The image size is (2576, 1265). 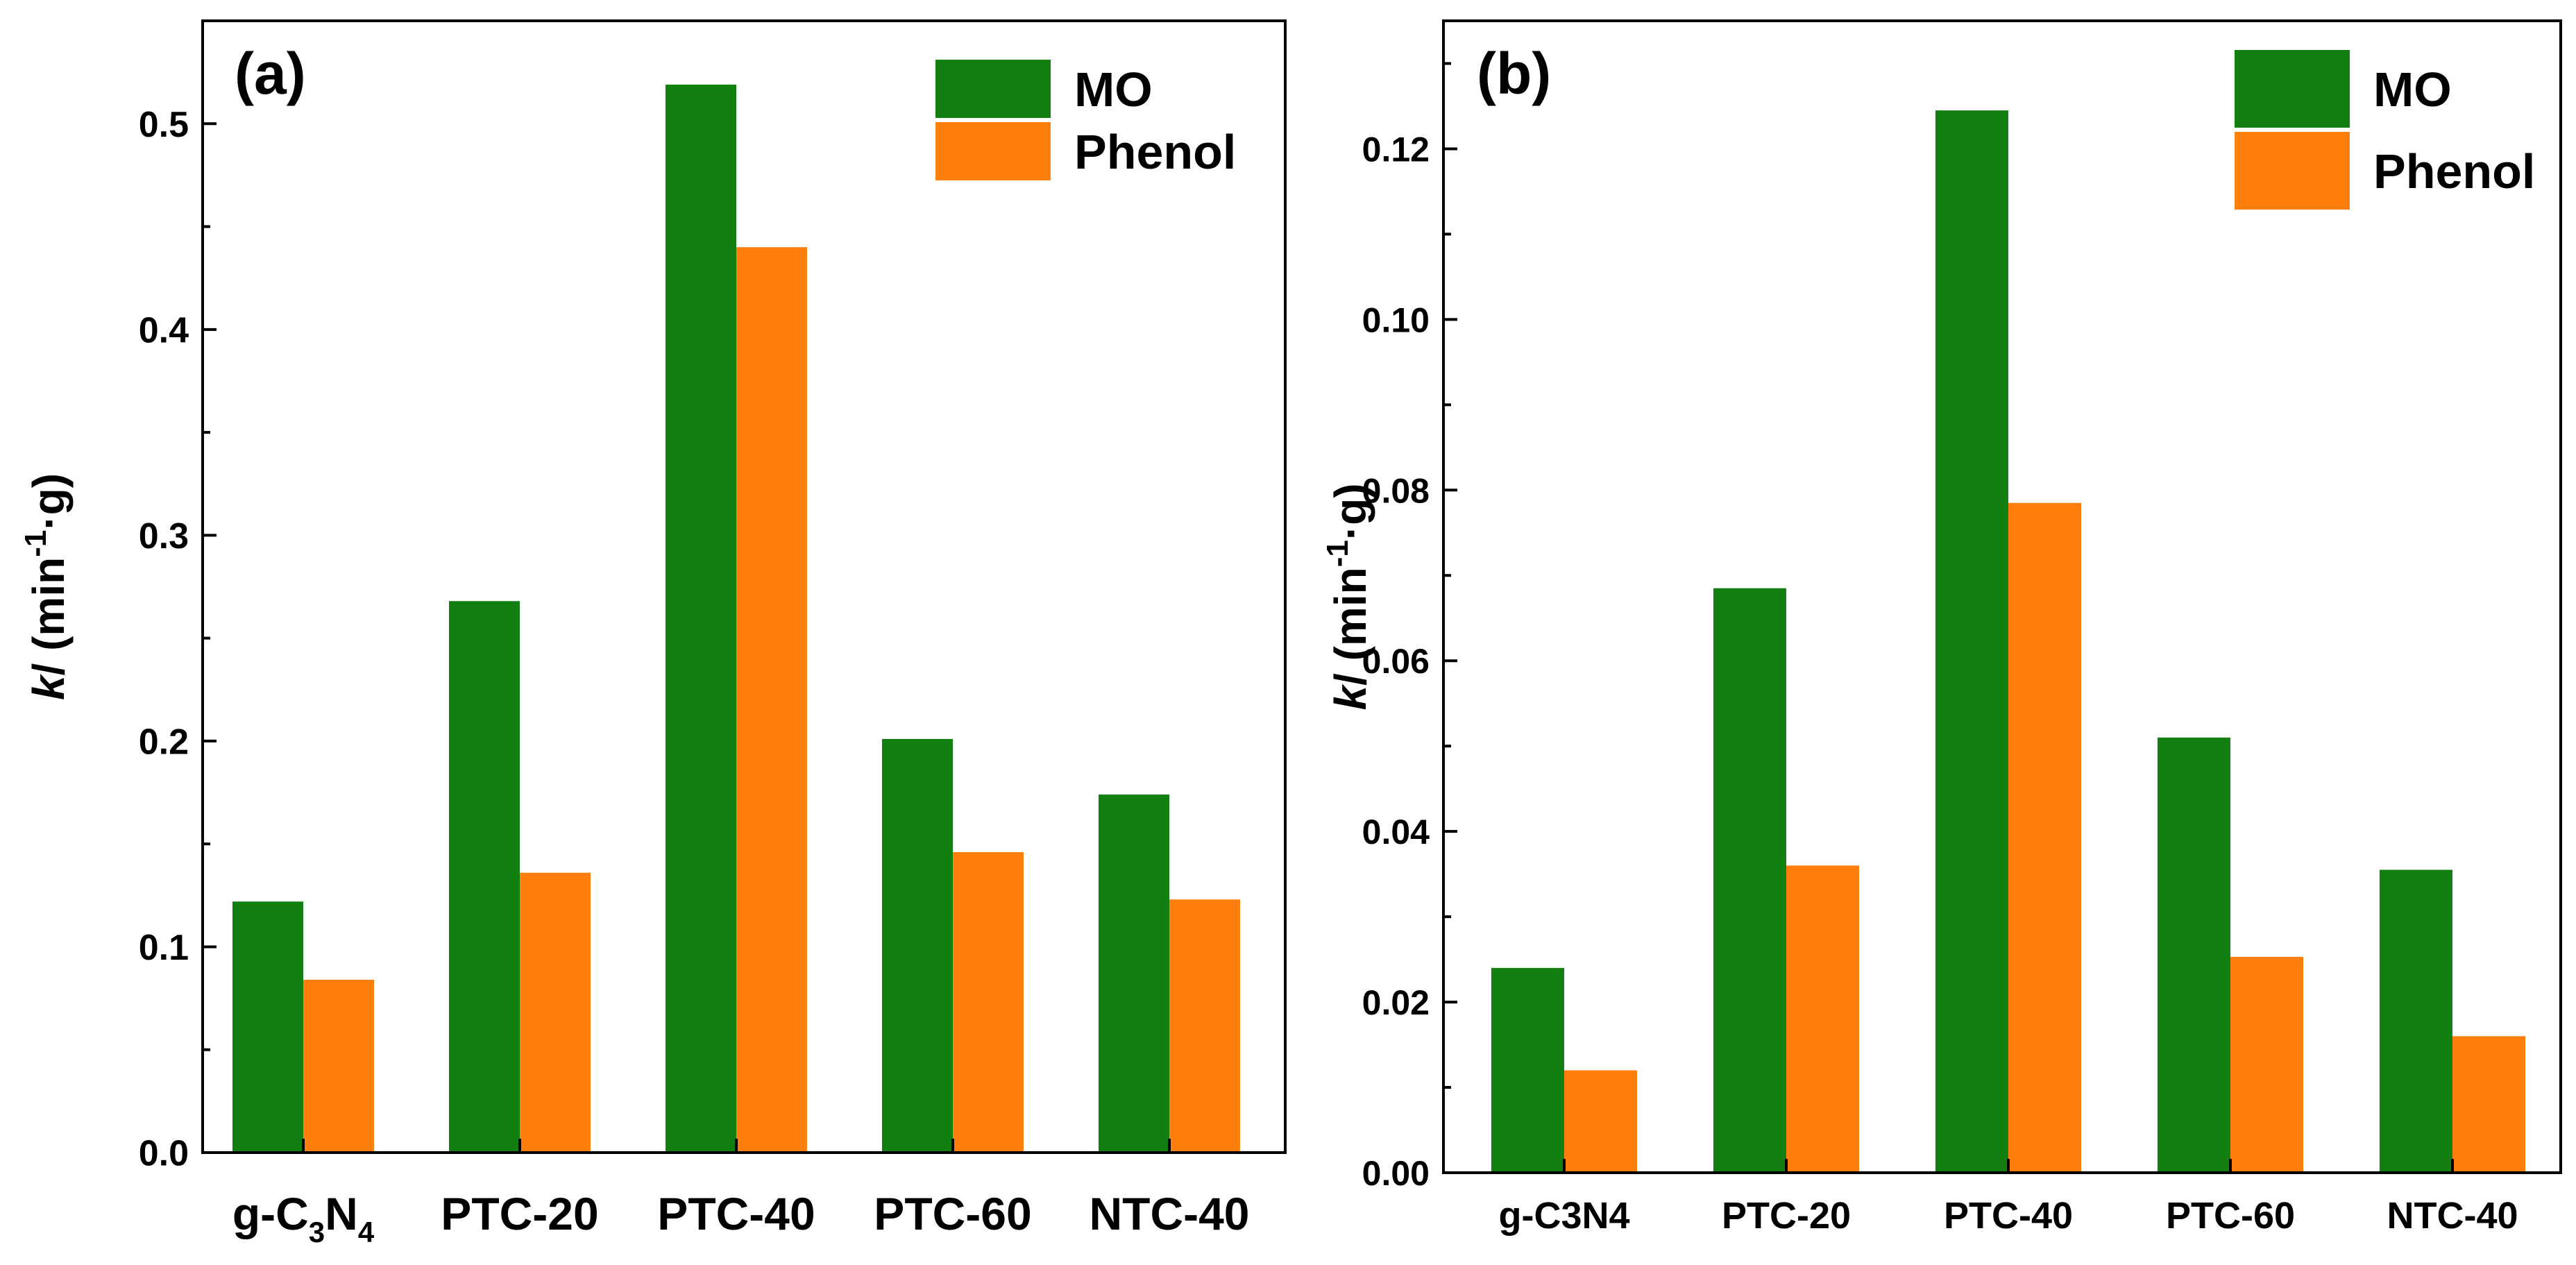 What do you see at coordinates (1396, 1002) in the screenshot?
I see `y-tick-label: 0.02` at bounding box center [1396, 1002].